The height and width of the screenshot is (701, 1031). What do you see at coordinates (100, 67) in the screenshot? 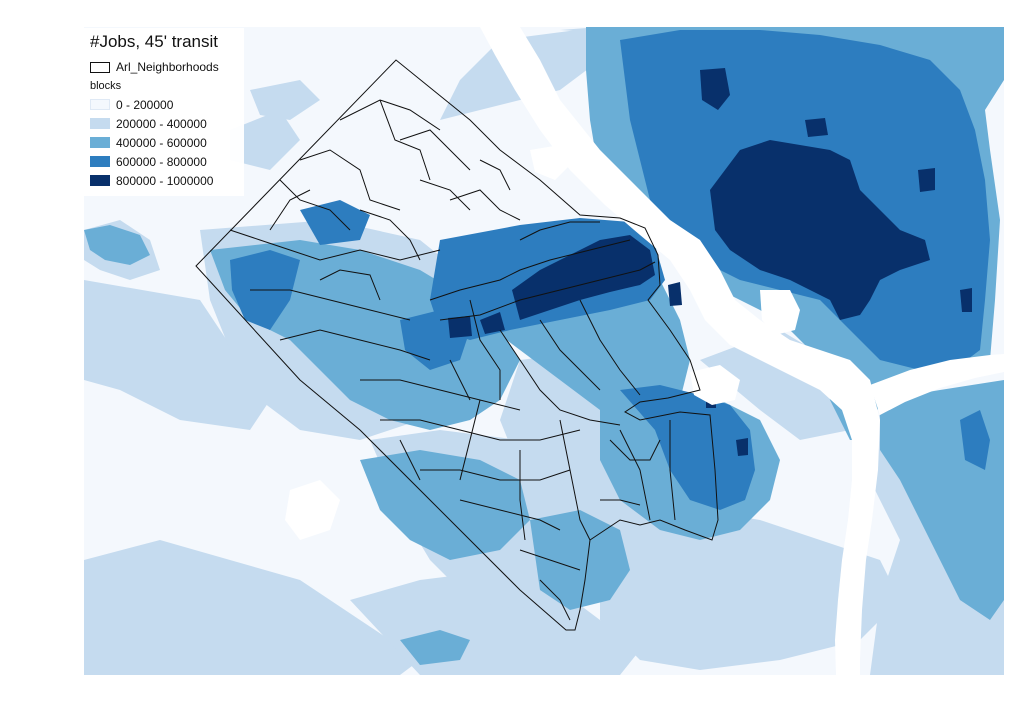
I see `outline-swatch-icon` at bounding box center [100, 67].